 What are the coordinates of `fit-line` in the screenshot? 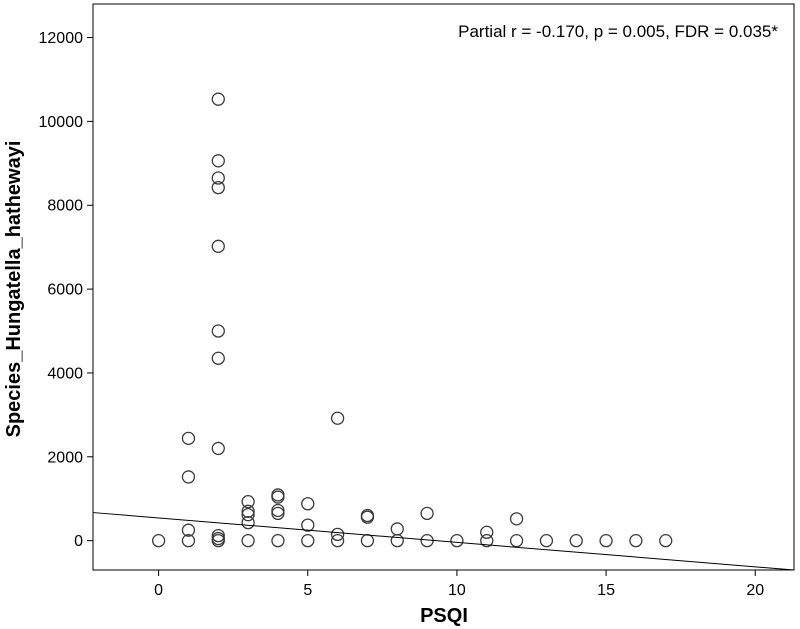 It's located at (443, 541).